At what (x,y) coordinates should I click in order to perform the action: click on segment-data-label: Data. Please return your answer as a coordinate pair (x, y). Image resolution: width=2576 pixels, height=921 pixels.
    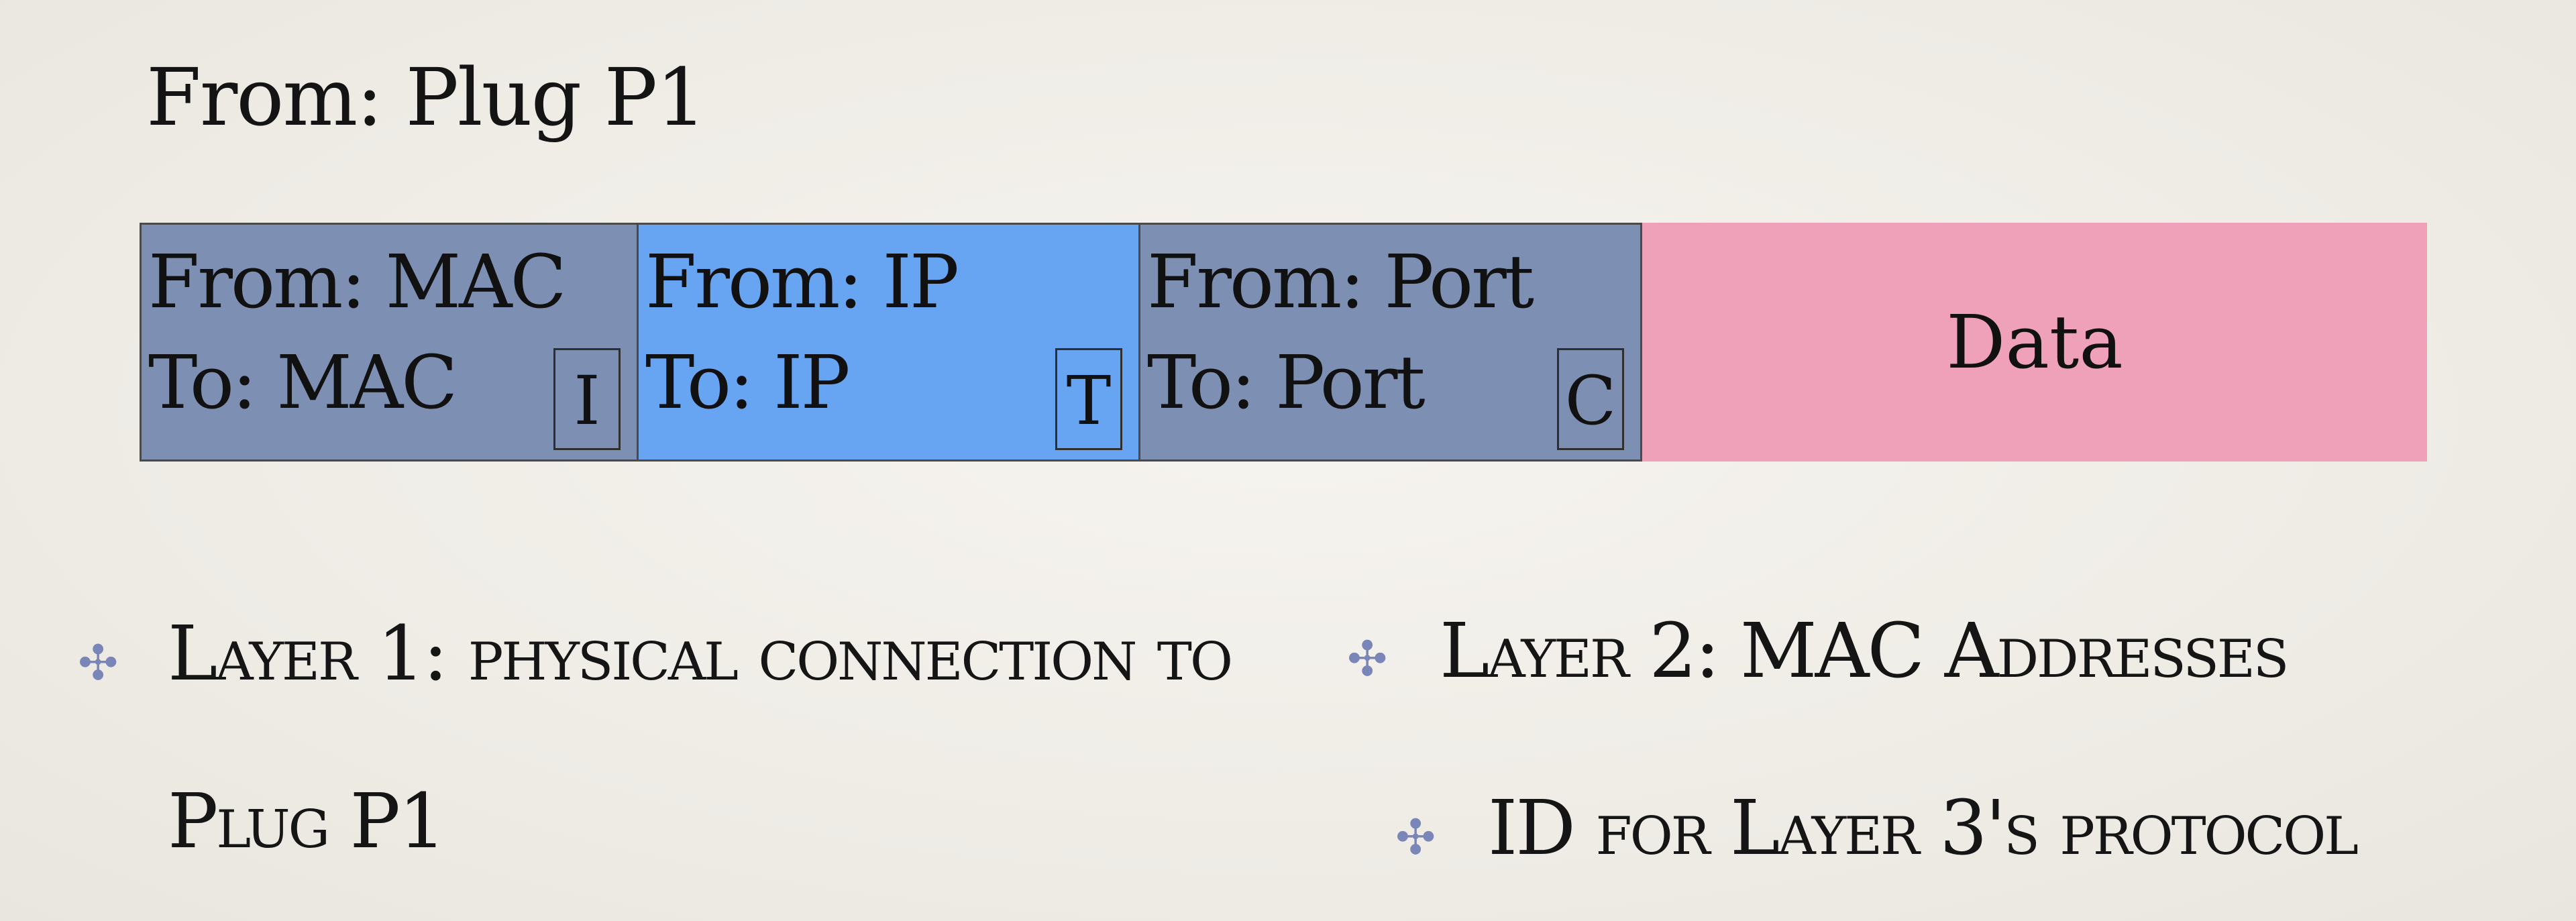
    Looking at the image, I should click on (2034, 342).